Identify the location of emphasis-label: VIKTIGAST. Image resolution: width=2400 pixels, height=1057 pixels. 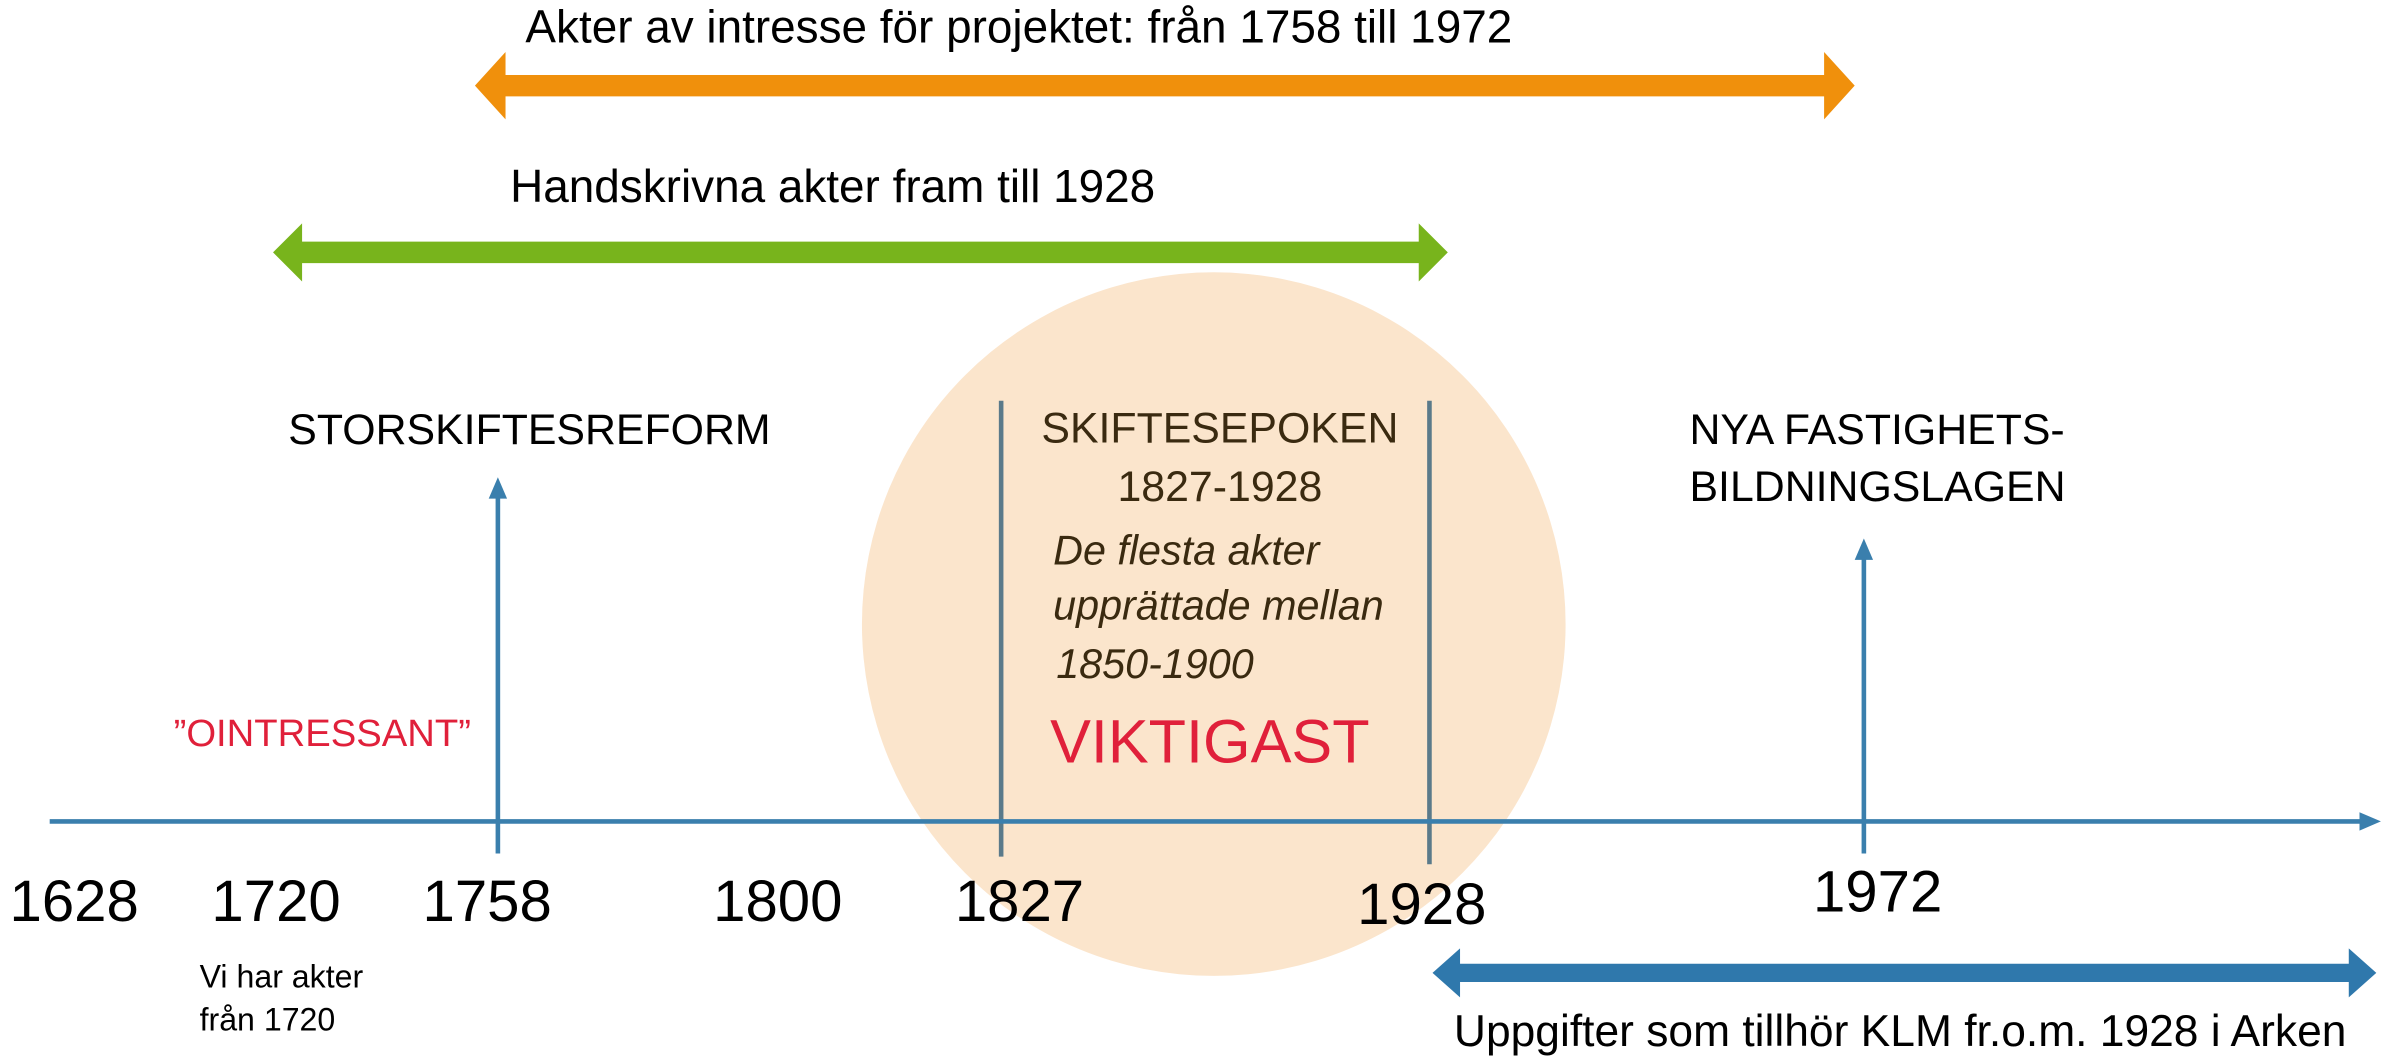
(1210, 742).